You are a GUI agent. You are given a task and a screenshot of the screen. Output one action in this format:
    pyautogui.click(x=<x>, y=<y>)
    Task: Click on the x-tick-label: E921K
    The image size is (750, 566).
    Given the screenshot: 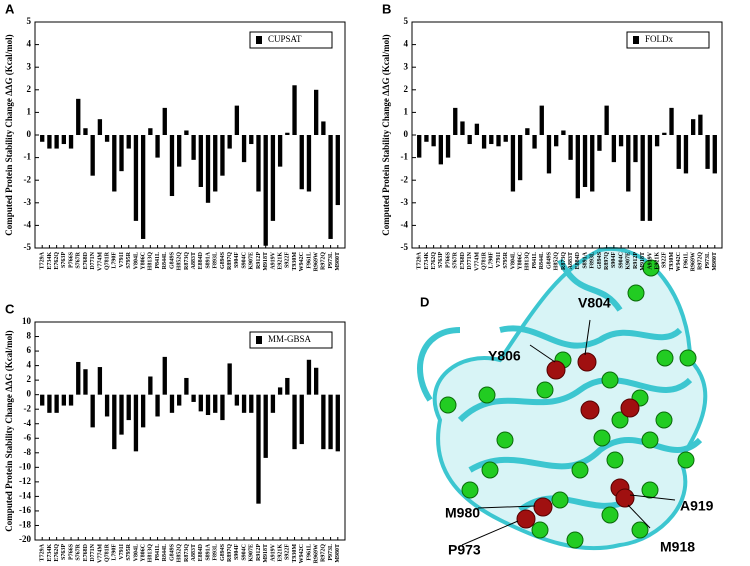 What is the action you would take?
    pyautogui.click(x=280, y=553)
    